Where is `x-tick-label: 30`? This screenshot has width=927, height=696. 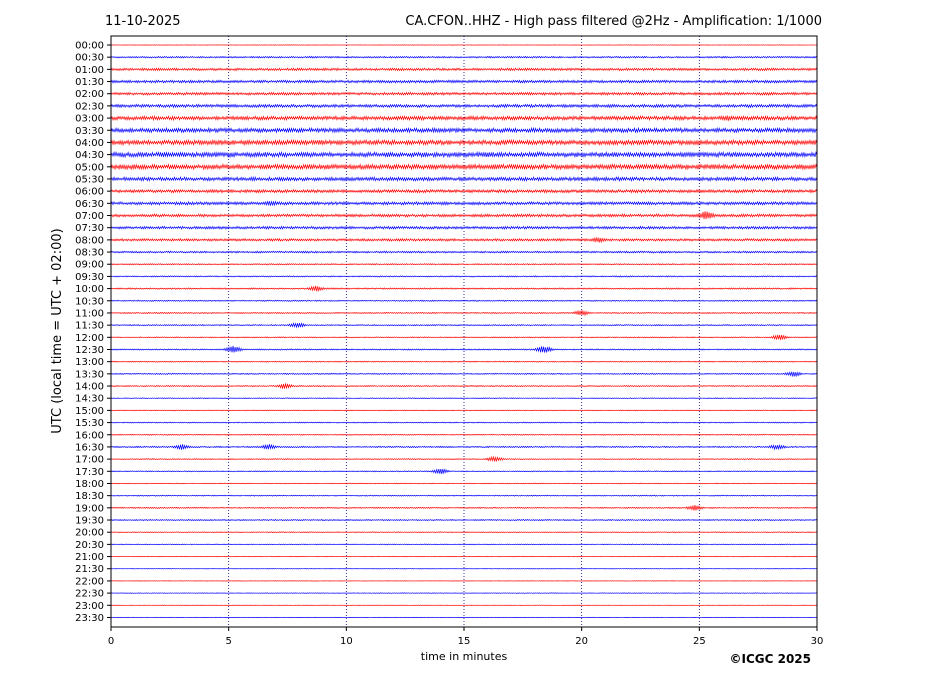
x-tick-label: 30 is located at coordinates (817, 641).